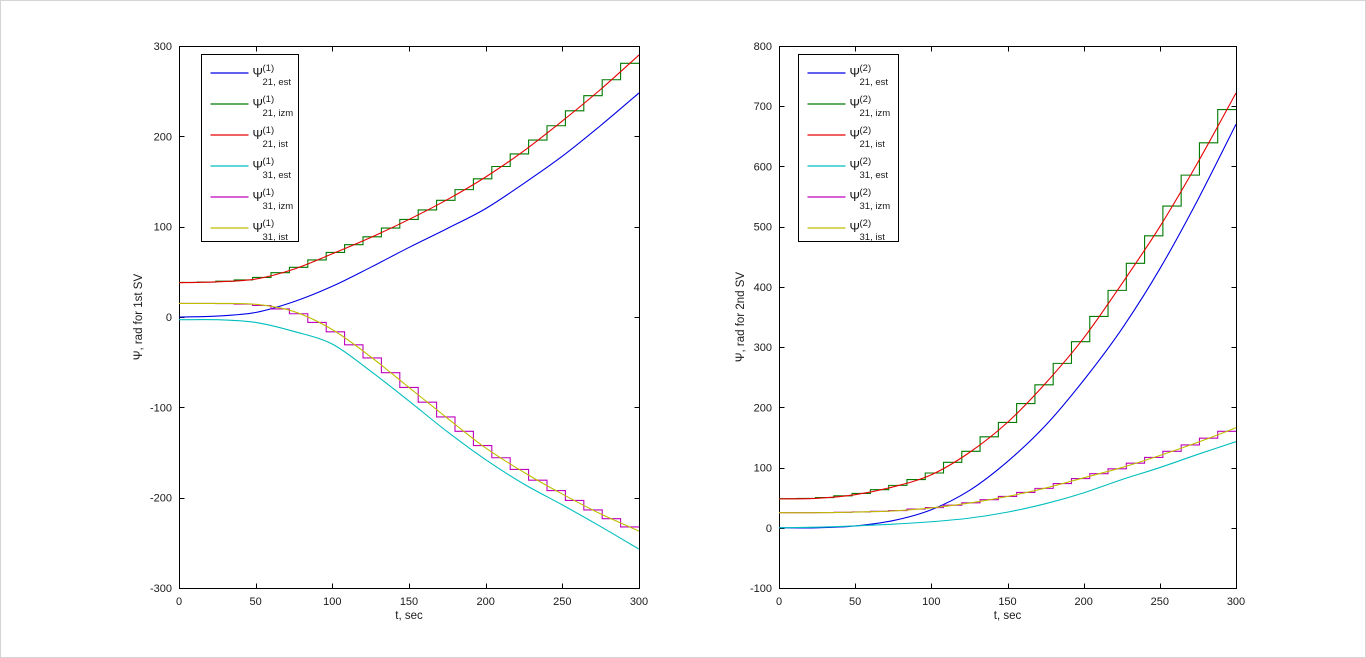 This screenshot has width=1366, height=658. Describe the element at coordinates (846, 230) in the screenshot. I see `legend-entry-psi31-ist-ist: Ψ (2) 31, ist` at that location.